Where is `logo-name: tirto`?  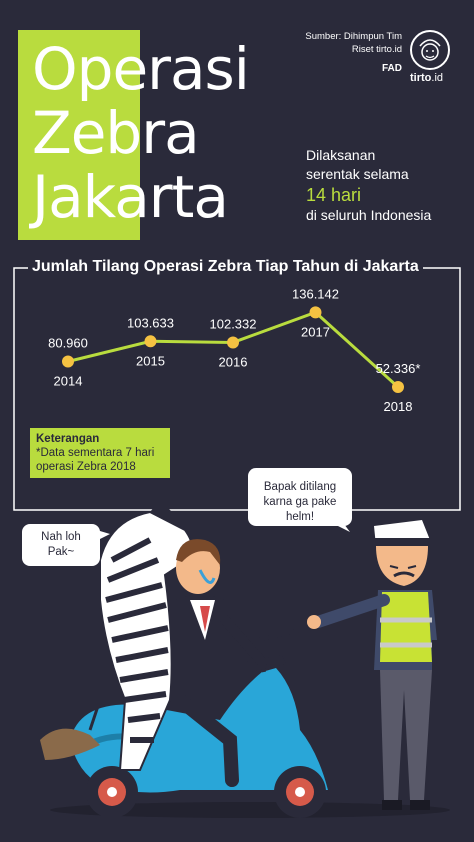
logo-name: tirto is located at coordinates (421, 78).